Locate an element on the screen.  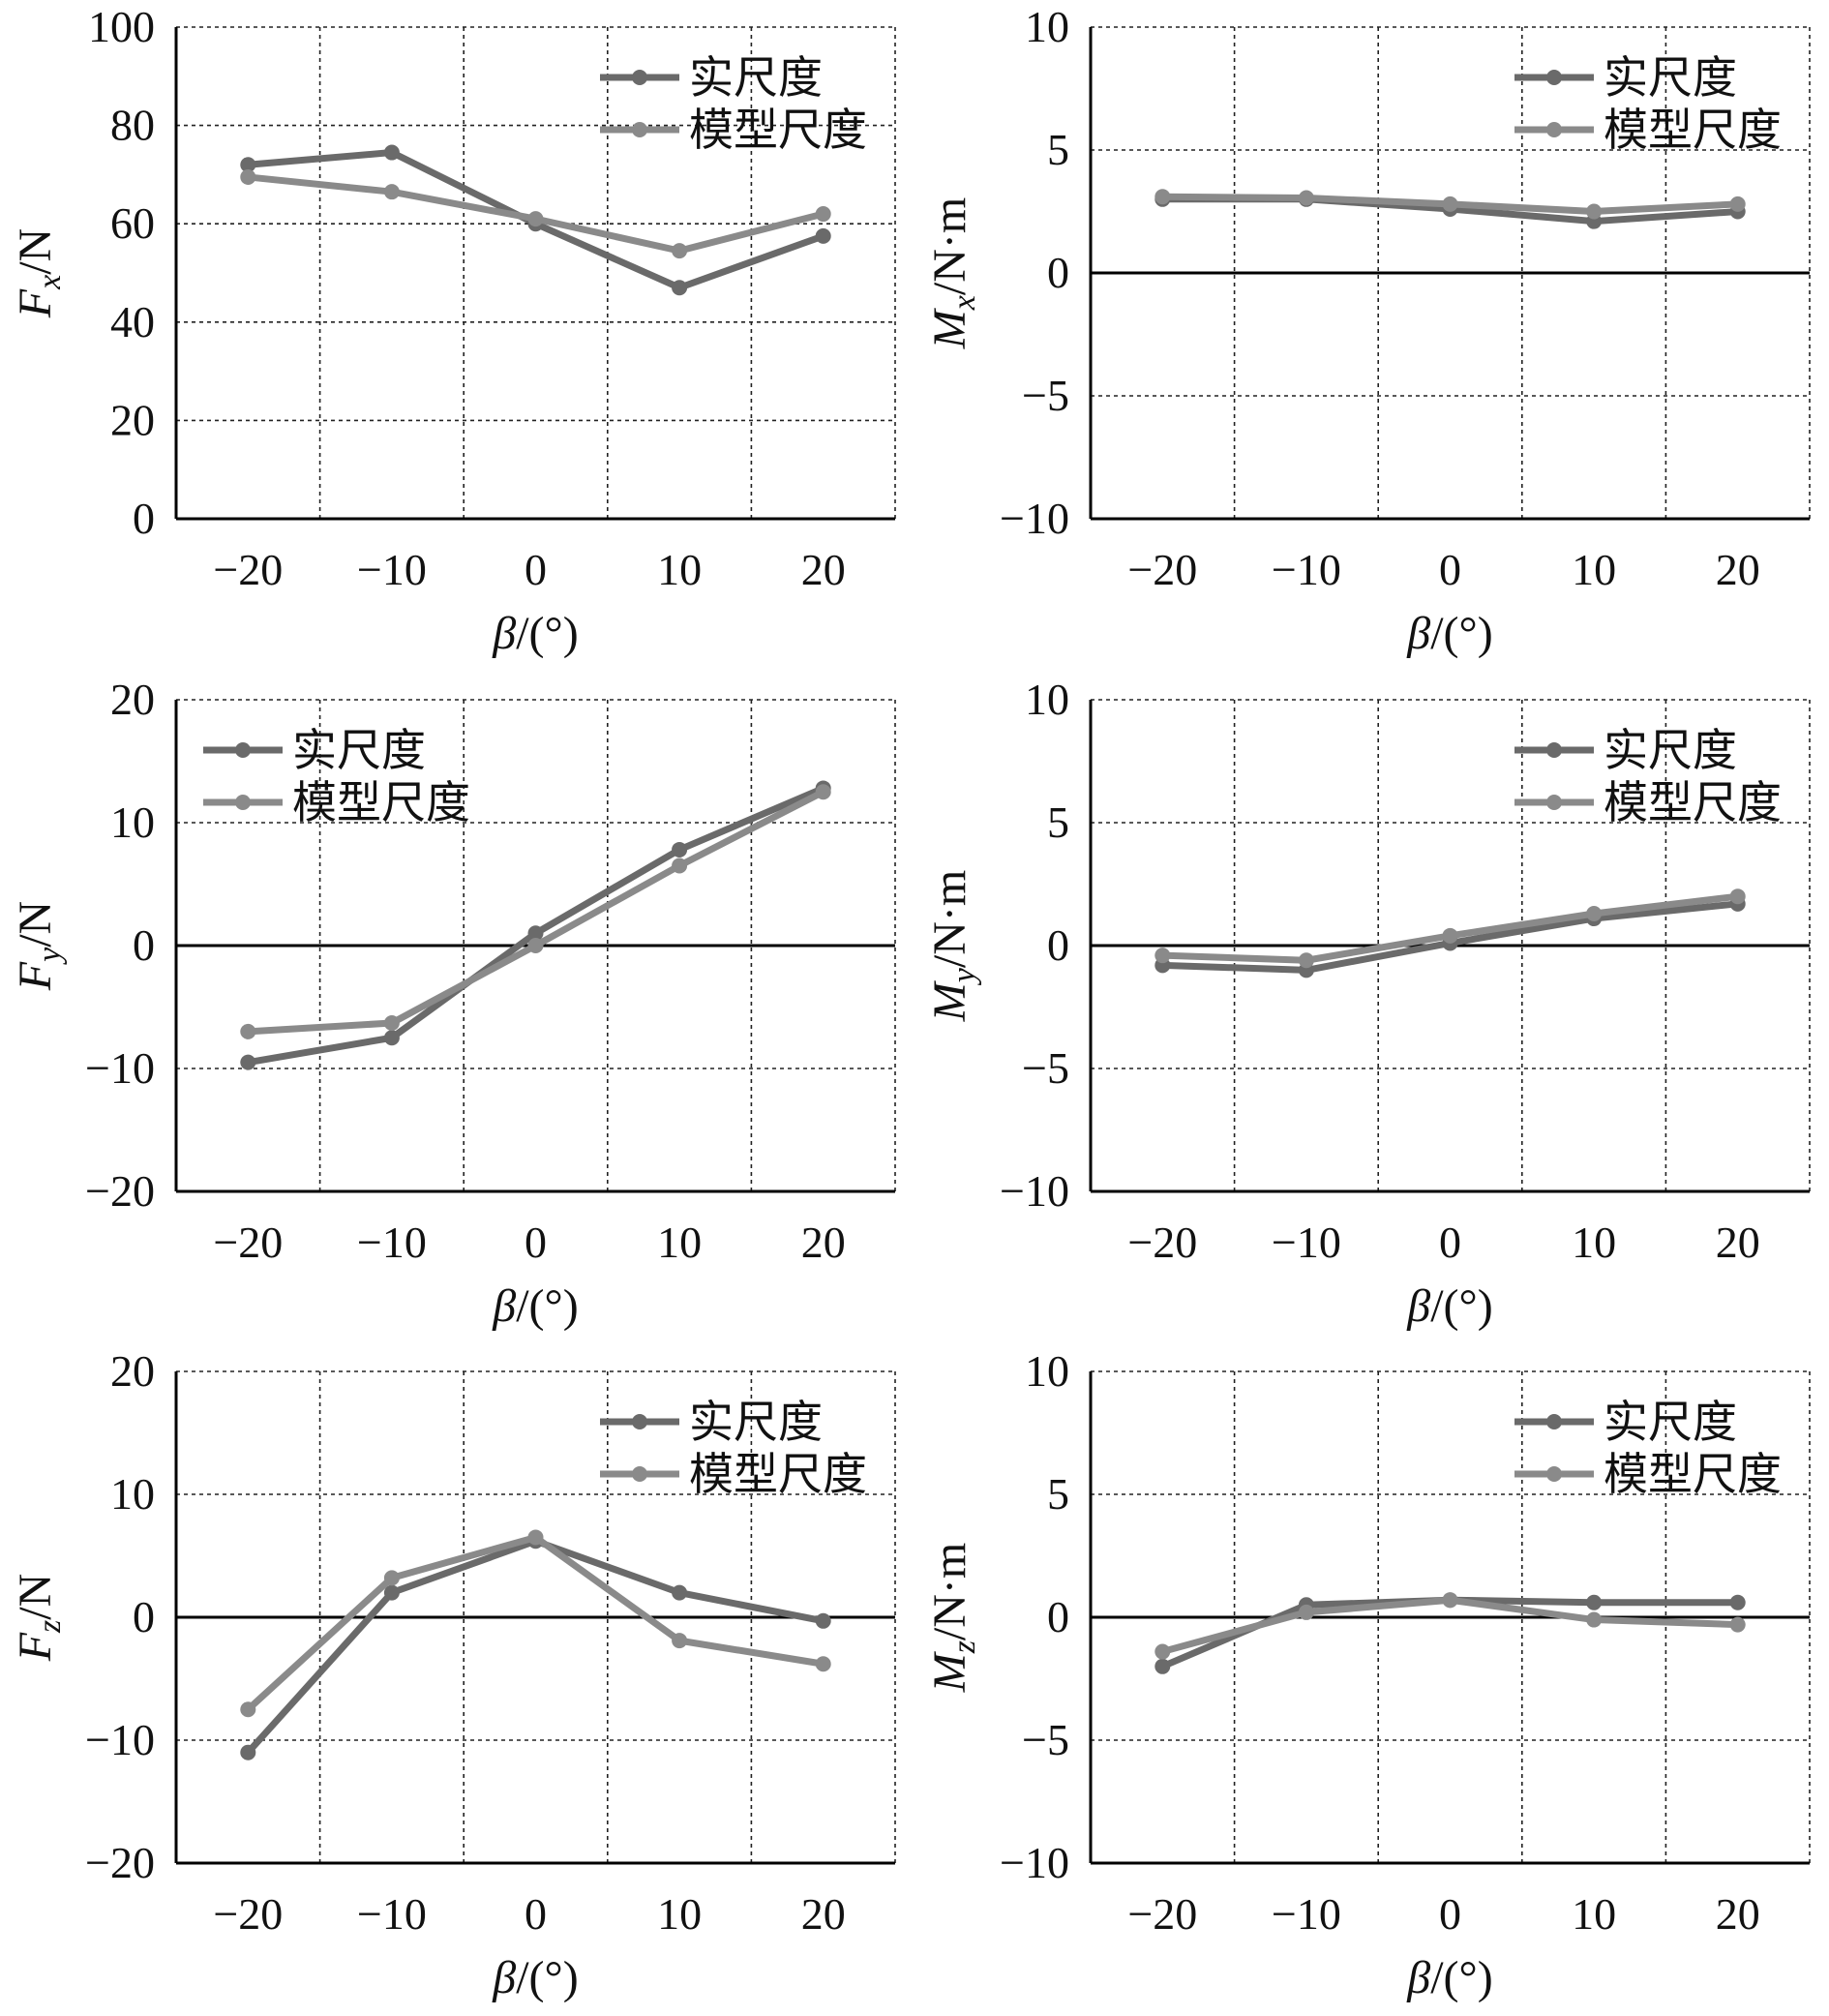
y-tick-label: 20 is located at coordinates (132, 1371).